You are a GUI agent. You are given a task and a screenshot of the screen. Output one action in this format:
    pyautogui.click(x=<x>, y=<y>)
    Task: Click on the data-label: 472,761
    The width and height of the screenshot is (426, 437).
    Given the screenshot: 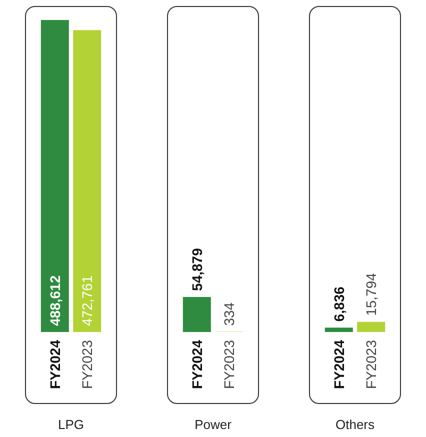 What is the action you would take?
    pyautogui.click(x=87, y=300)
    